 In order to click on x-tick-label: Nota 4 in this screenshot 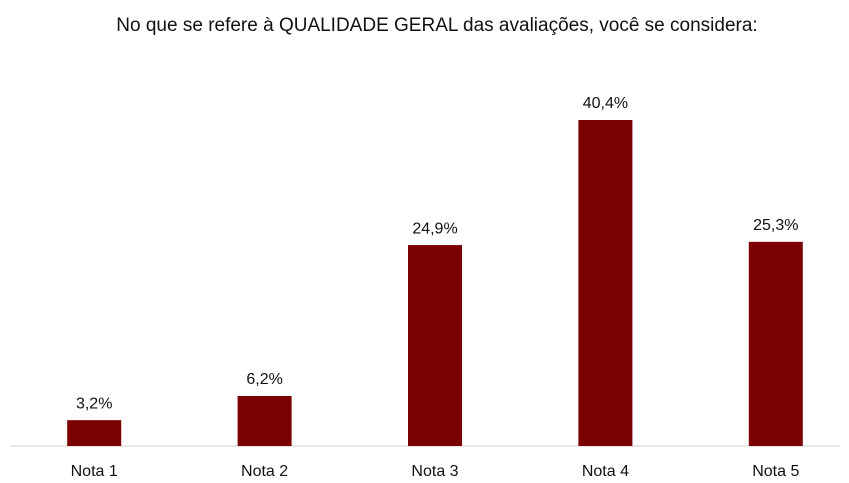, I will do `click(605, 471)`.